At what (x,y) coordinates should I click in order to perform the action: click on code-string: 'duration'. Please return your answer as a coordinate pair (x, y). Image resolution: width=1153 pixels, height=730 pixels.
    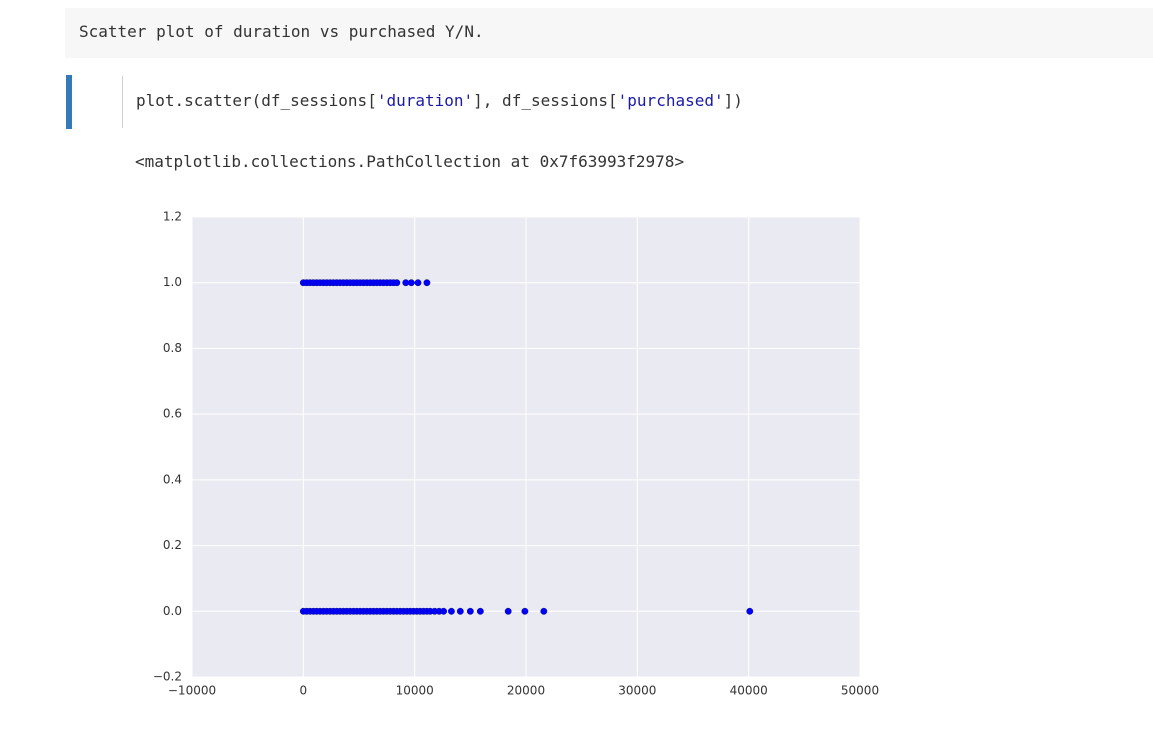
    Looking at the image, I should click on (425, 100).